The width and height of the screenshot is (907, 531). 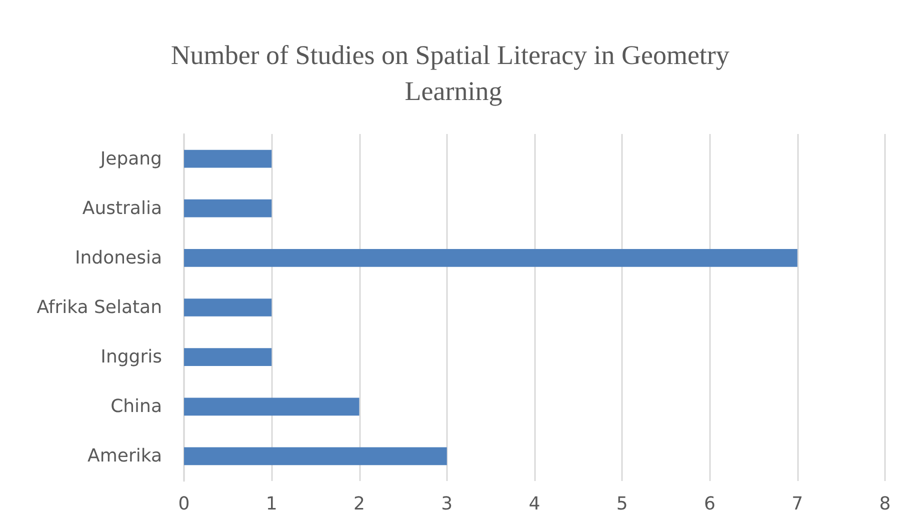 I want to click on x-tick-label: 0, so click(x=184, y=504).